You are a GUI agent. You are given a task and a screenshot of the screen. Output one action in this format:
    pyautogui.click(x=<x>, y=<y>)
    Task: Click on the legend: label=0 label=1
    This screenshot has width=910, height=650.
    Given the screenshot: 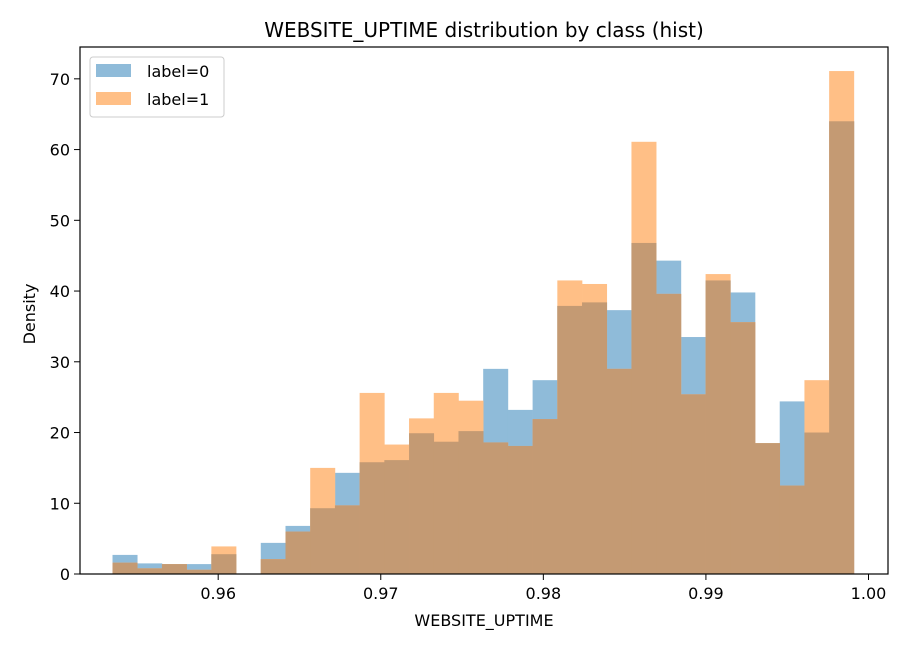 What is the action you would take?
    pyautogui.click(x=157, y=87)
    